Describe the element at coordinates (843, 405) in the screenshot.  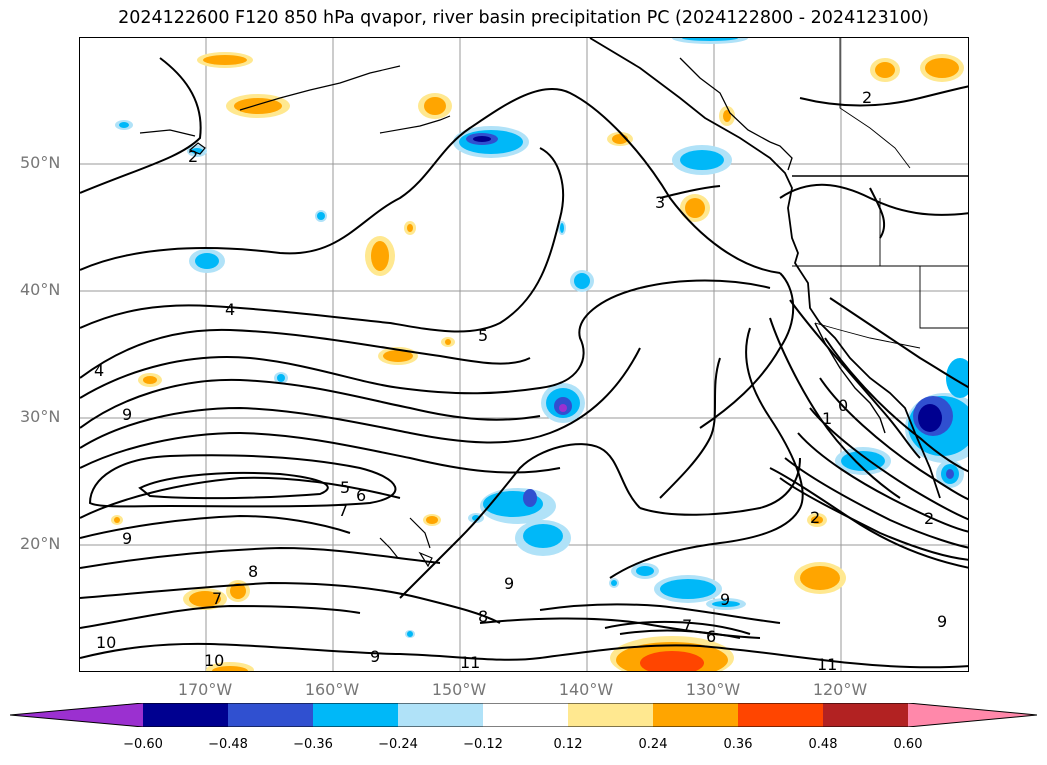
I see `contour-label: 0` at that location.